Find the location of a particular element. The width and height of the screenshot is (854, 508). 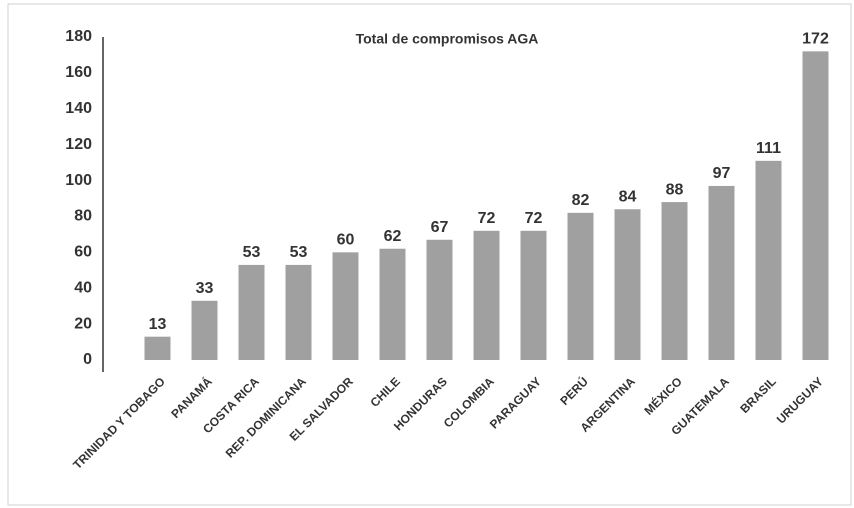

y-tick-label: 0 is located at coordinates (87, 359).